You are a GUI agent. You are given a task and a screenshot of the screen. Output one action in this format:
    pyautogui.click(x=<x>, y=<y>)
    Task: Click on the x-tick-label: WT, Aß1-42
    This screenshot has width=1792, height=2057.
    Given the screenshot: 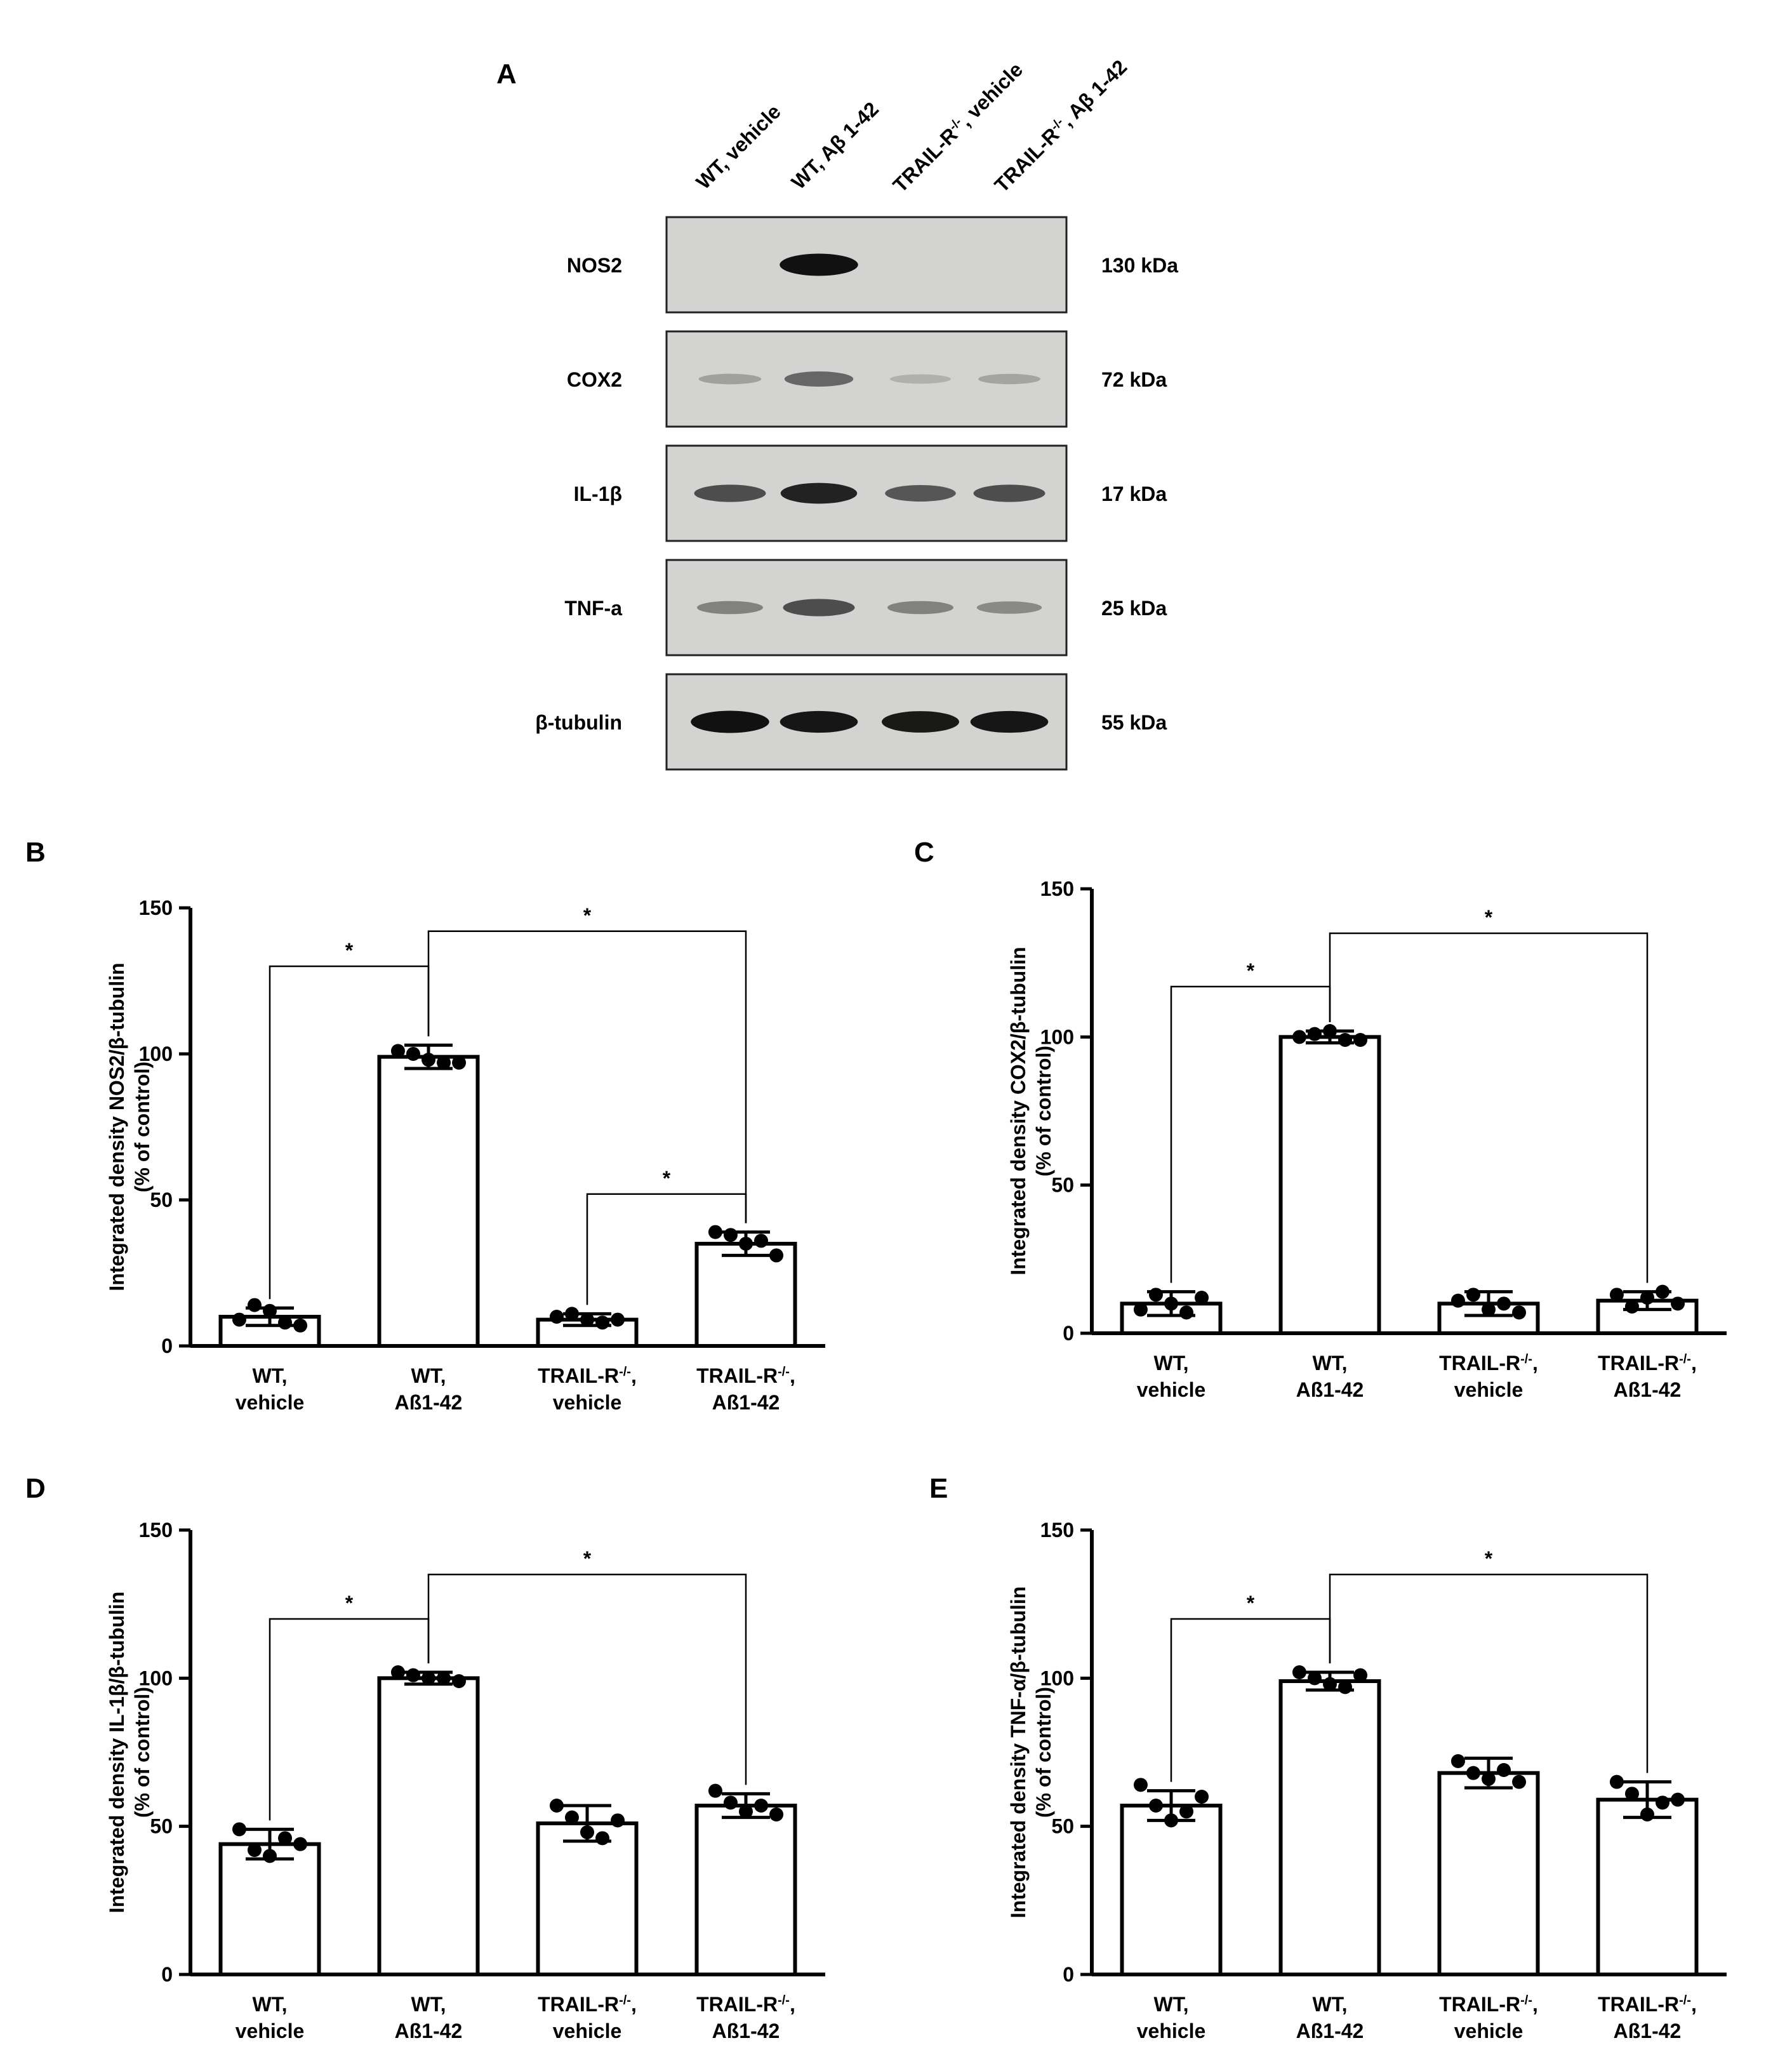 What is the action you would take?
    pyautogui.click(x=1330, y=1376)
    